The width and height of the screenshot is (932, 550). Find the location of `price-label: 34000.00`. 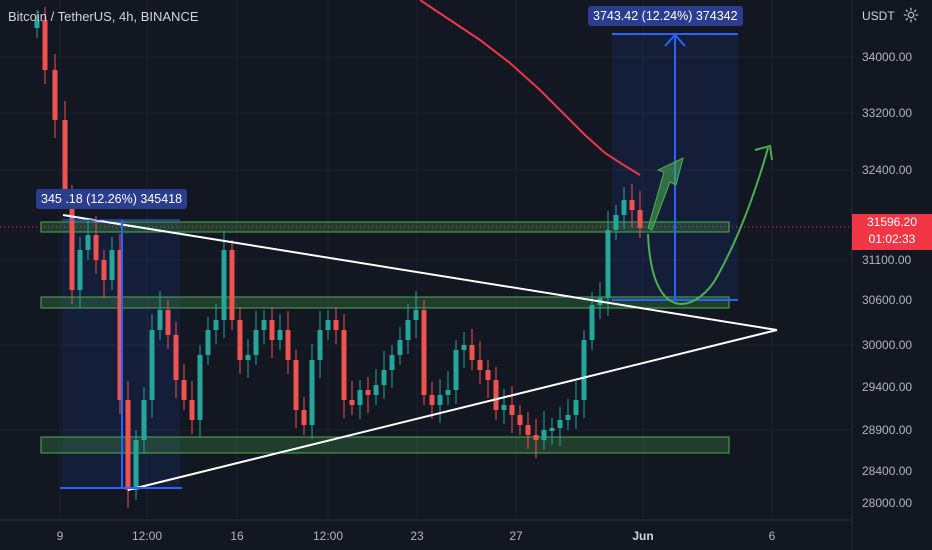

price-label: 34000.00 is located at coordinates (887, 57).